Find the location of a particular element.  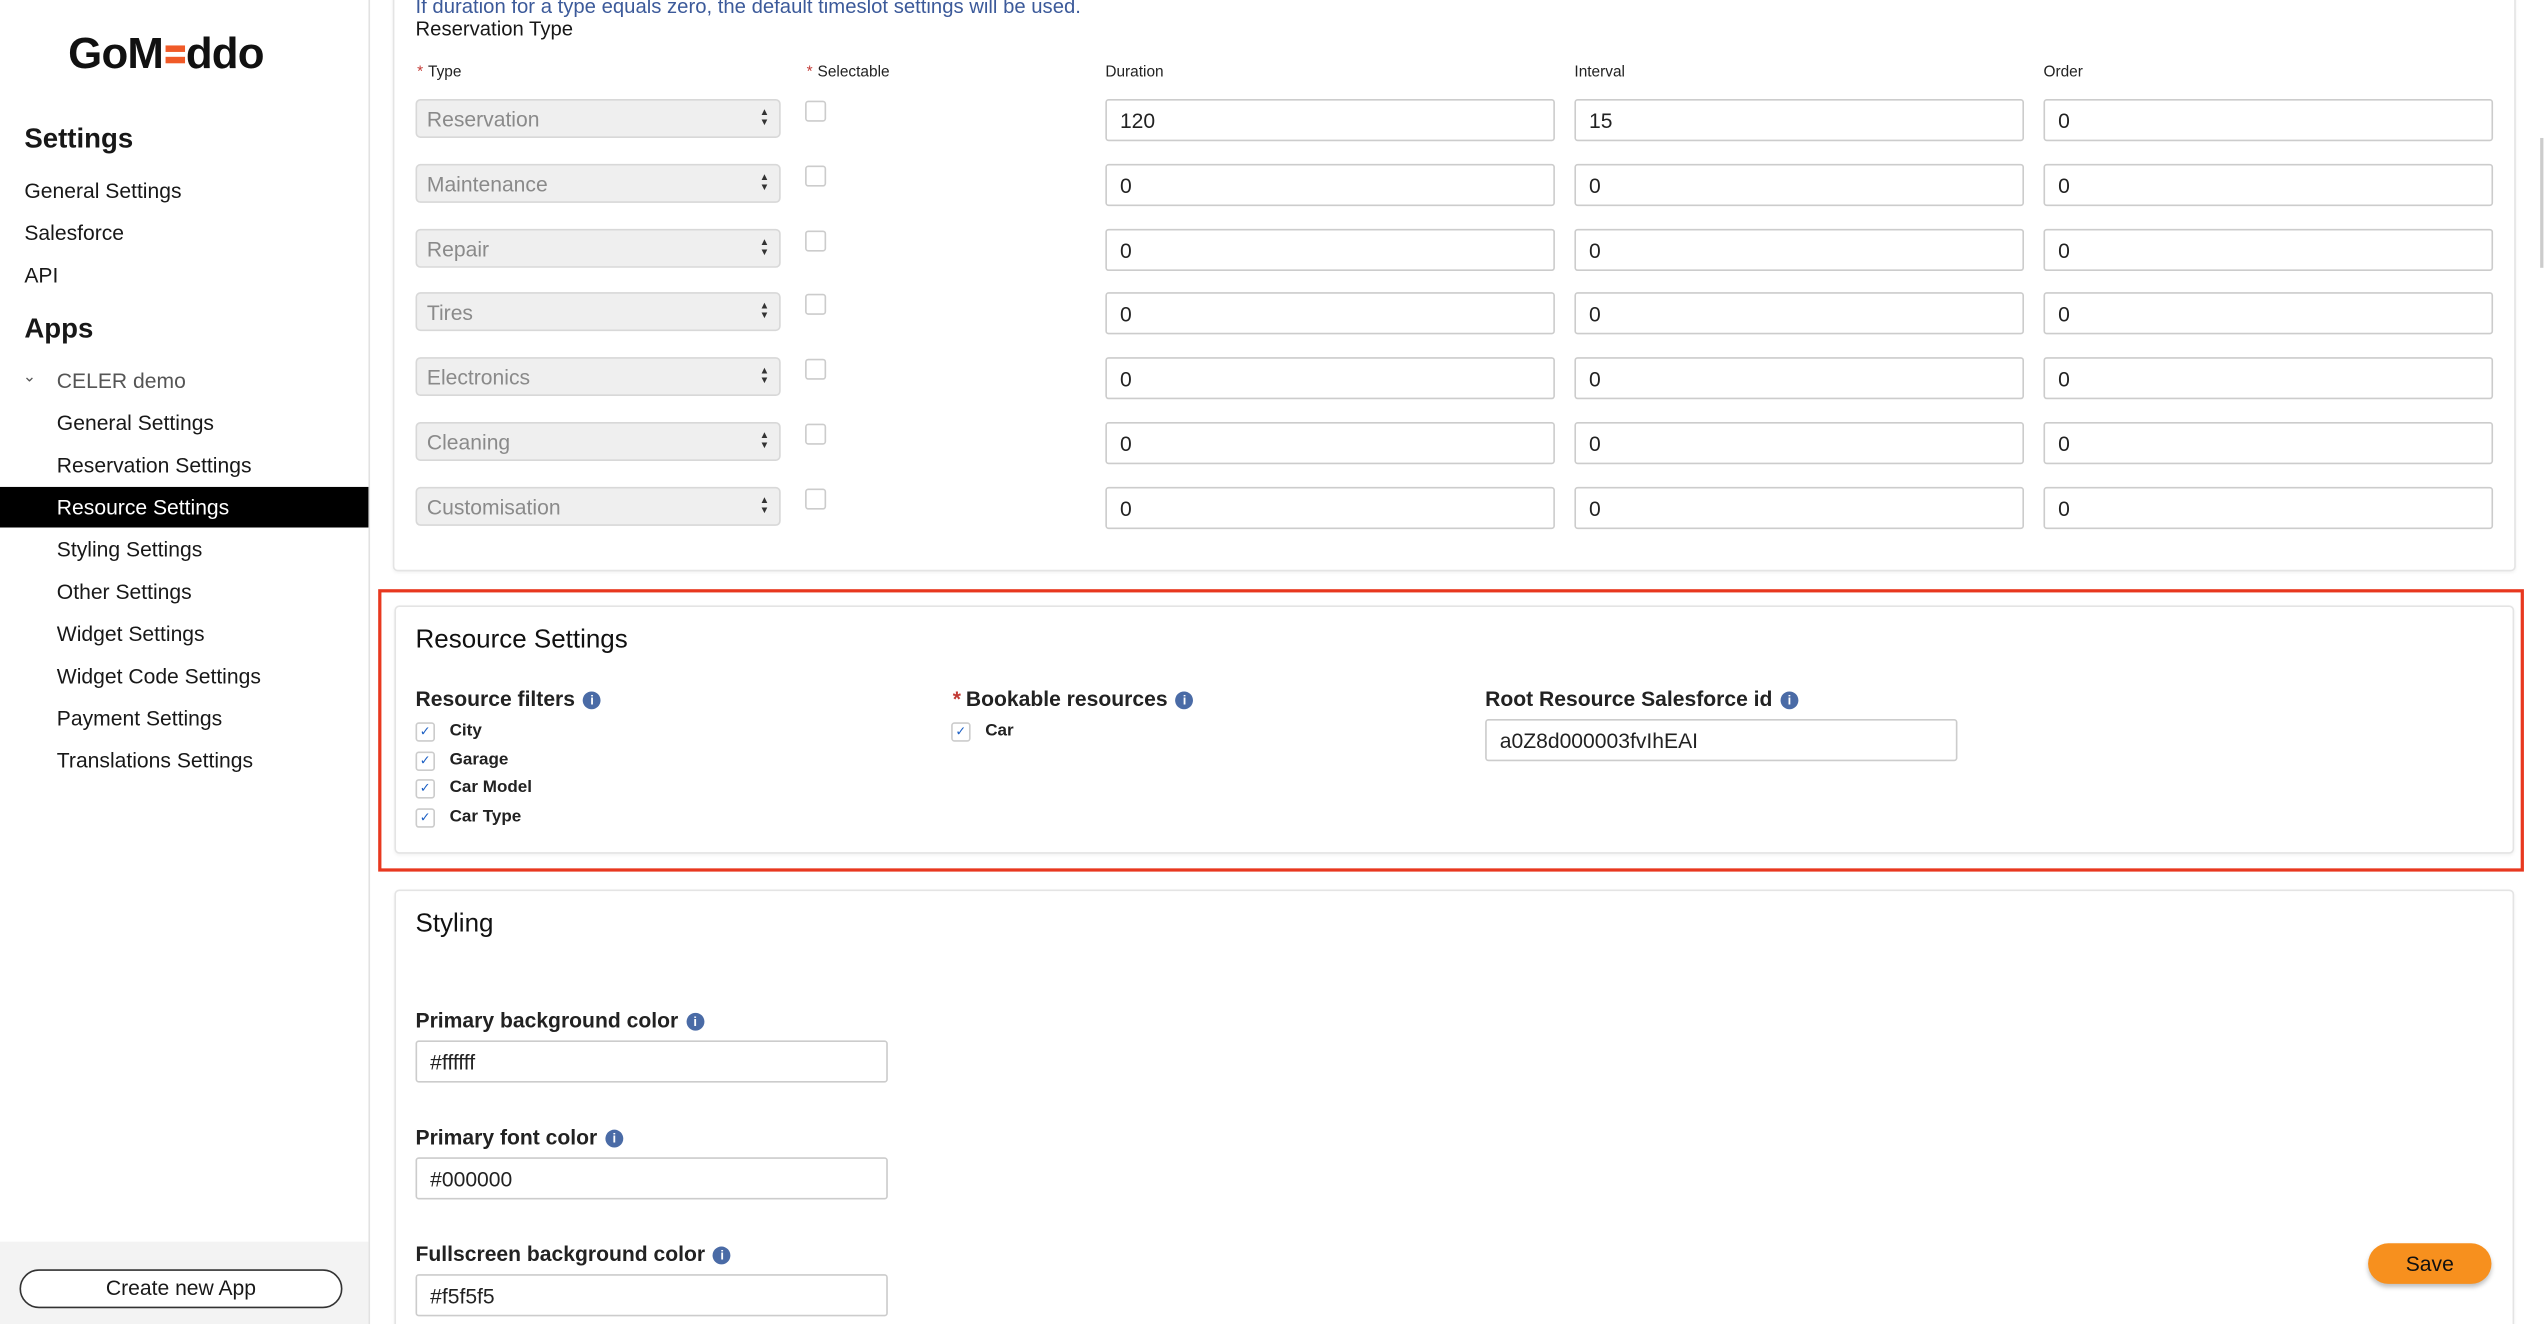

gomeddo-logo: GoM ddo is located at coordinates (166, 53).